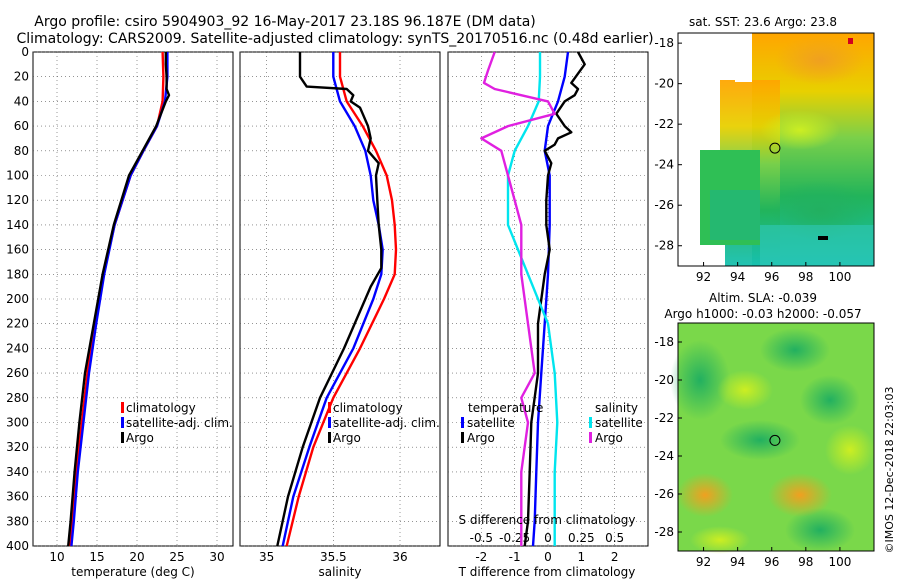 The height and width of the screenshot is (580, 900). What do you see at coordinates (547, 572) in the screenshot?
I see `difference-xlabel: T difference from climatology` at bounding box center [547, 572].